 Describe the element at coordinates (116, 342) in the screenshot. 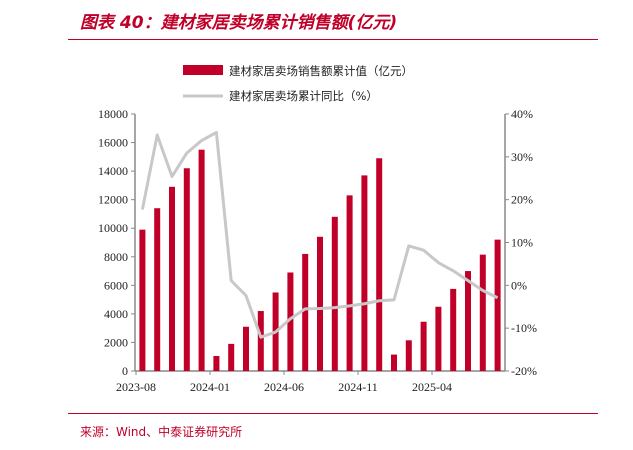

I see `left-tick-label: 2000` at that location.